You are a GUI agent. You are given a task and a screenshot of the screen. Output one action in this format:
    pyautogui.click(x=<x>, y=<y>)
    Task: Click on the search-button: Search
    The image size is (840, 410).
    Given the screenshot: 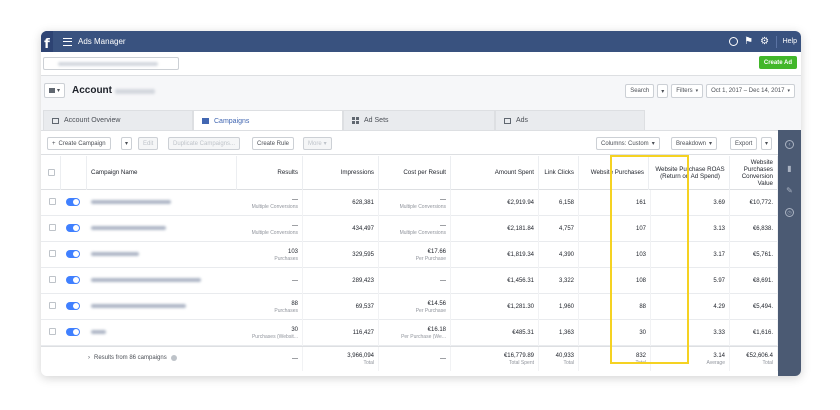 What is the action you would take?
    pyautogui.click(x=640, y=91)
    